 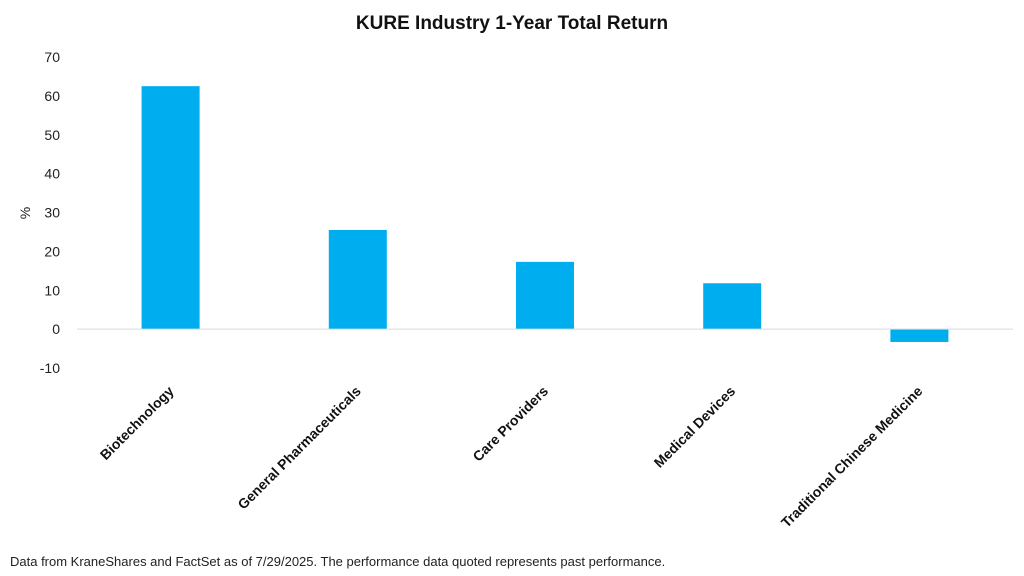 What do you see at coordinates (695, 427) in the screenshot?
I see `x-category-label: Medical Devices` at bounding box center [695, 427].